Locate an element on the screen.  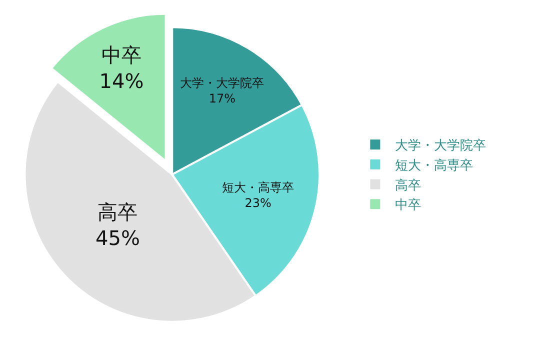
data-label: 45% is located at coordinates (117, 238).